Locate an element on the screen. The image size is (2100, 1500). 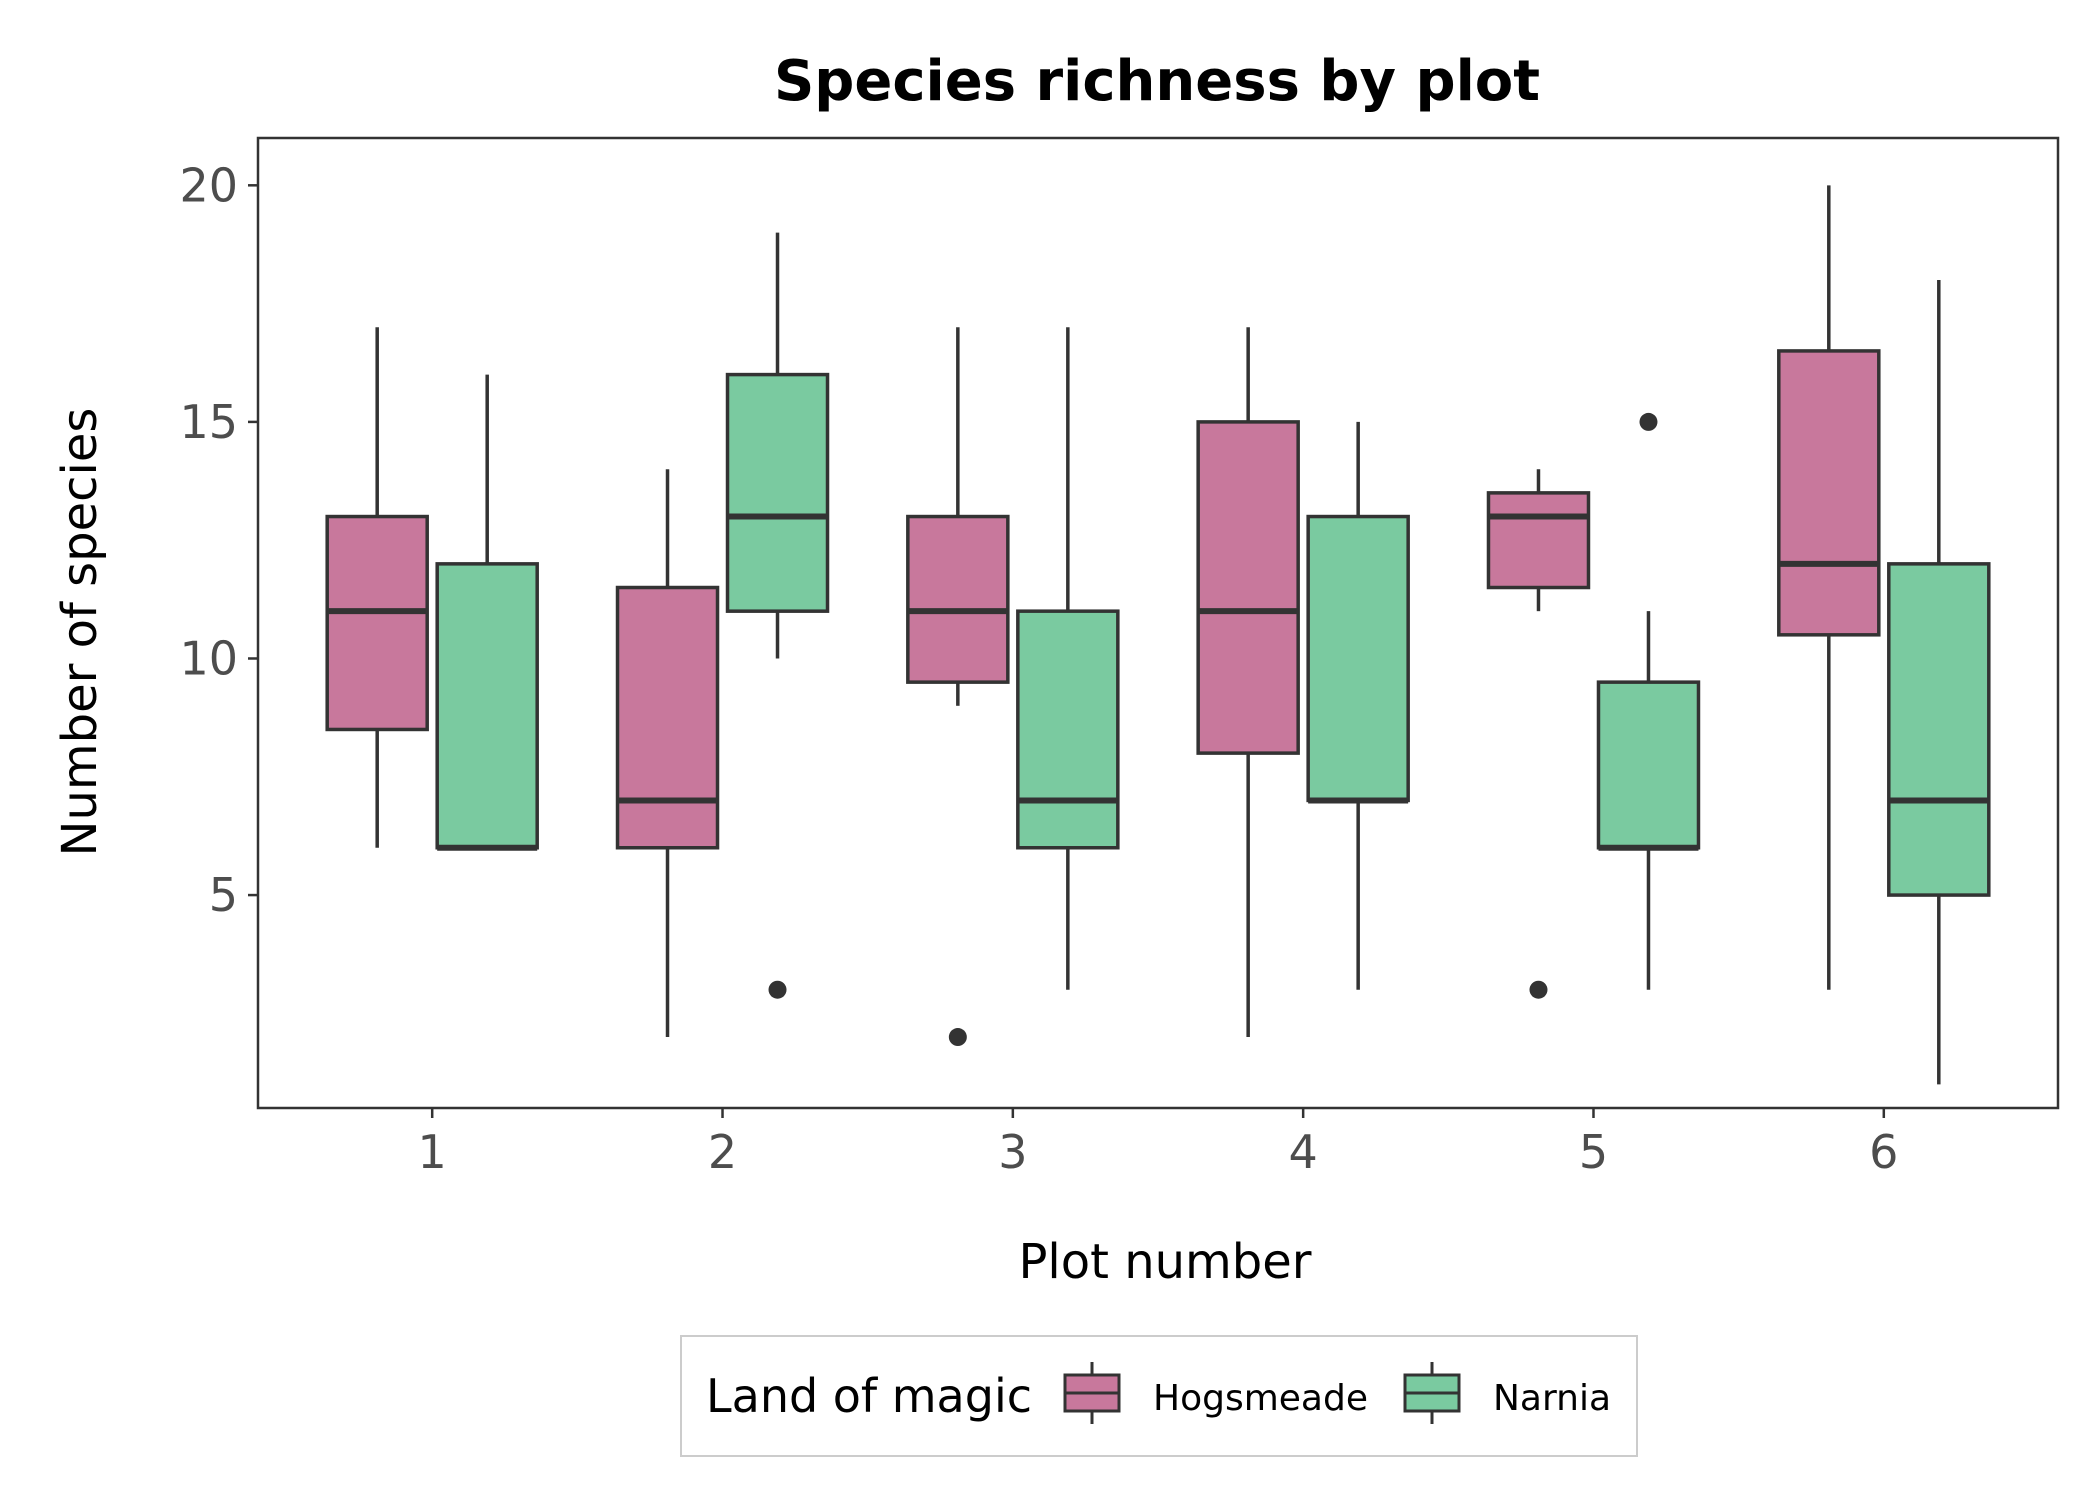
y-tick-label: 10 is located at coordinates (208, 658).